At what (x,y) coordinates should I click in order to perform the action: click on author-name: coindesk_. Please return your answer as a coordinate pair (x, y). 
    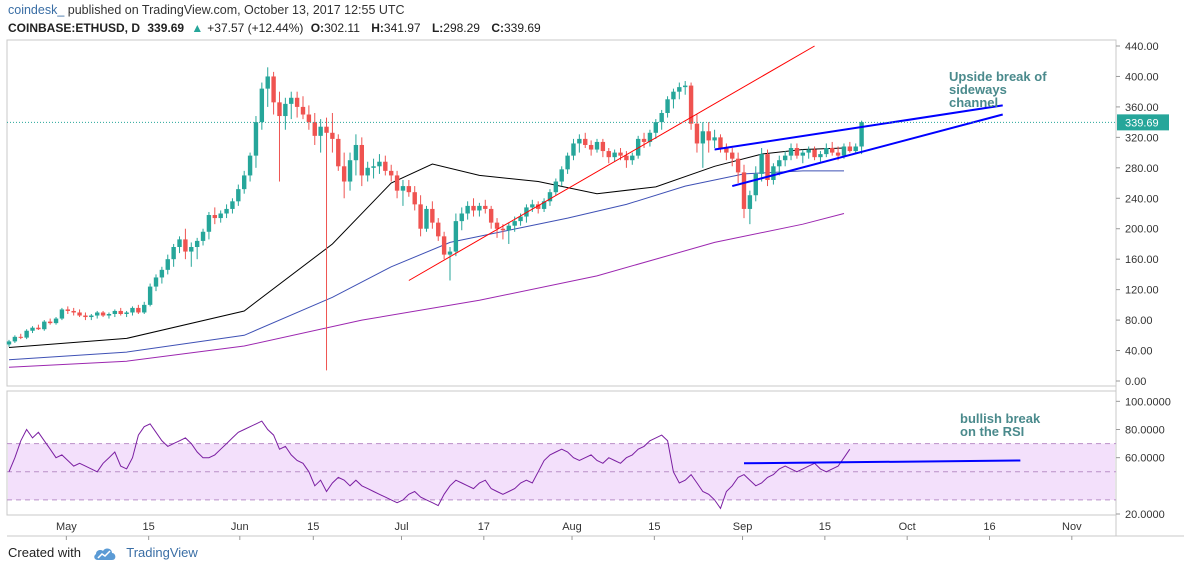
    Looking at the image, I should click on (36, 10).